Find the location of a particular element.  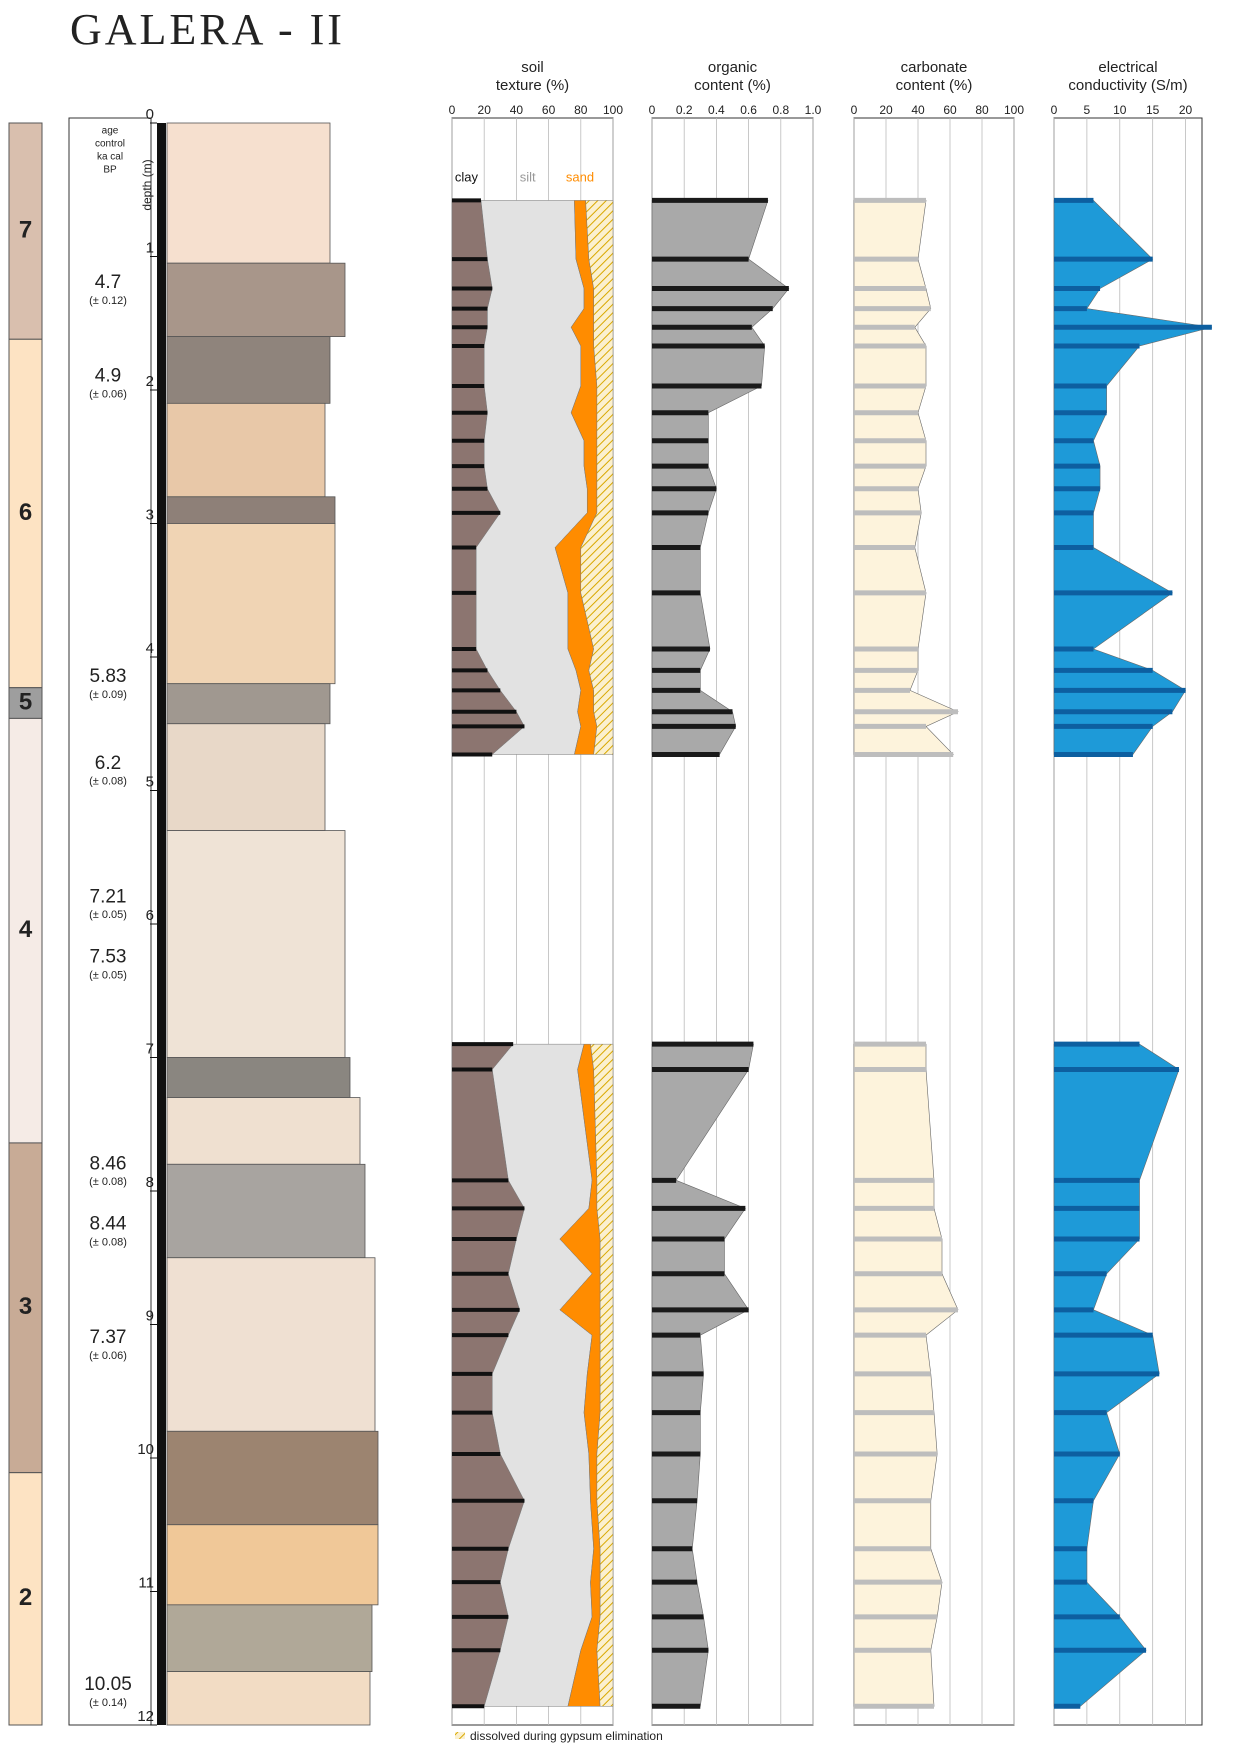

chart-title: electrical is located at coordinates (1127, 67).